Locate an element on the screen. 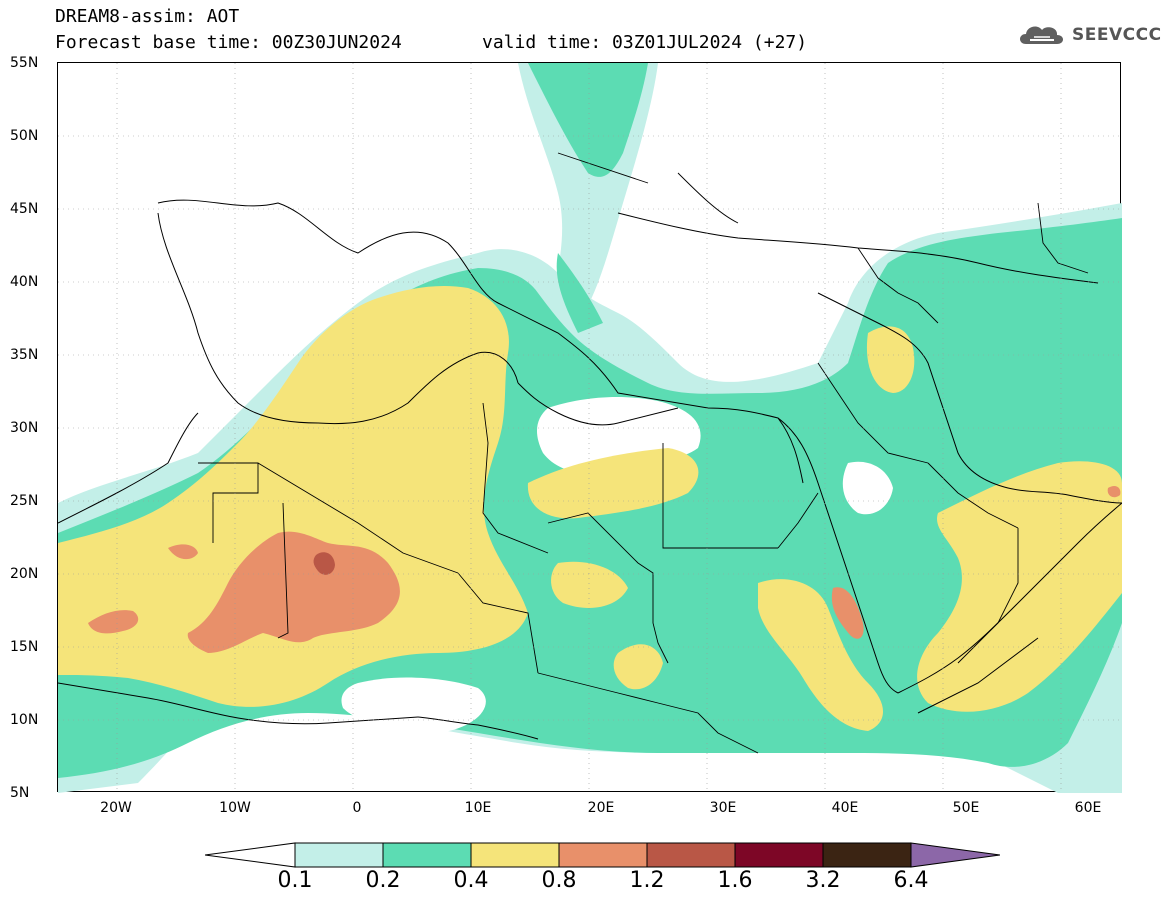  lat-label-5n: 5N is located at coordinates (20, 793).